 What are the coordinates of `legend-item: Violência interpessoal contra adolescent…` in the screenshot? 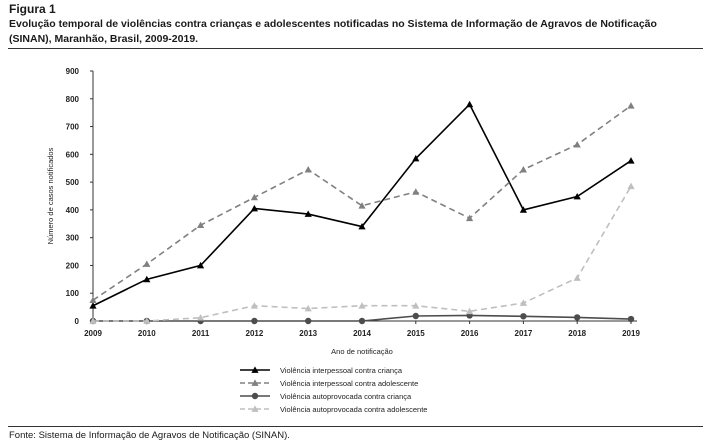 It's located at (329, 383).